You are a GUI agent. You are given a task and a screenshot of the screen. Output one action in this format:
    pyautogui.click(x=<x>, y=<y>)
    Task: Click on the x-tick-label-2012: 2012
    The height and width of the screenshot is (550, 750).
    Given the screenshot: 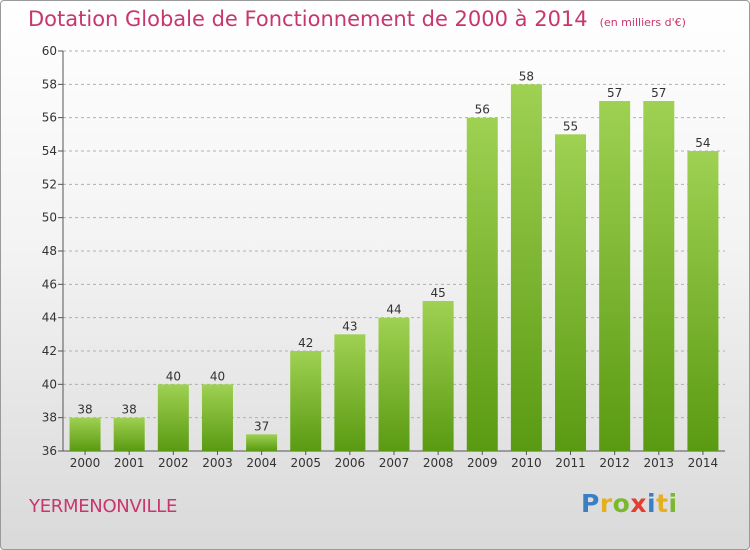 What is the action you would take?
    pyautogui.click(x=614, y=463)
    